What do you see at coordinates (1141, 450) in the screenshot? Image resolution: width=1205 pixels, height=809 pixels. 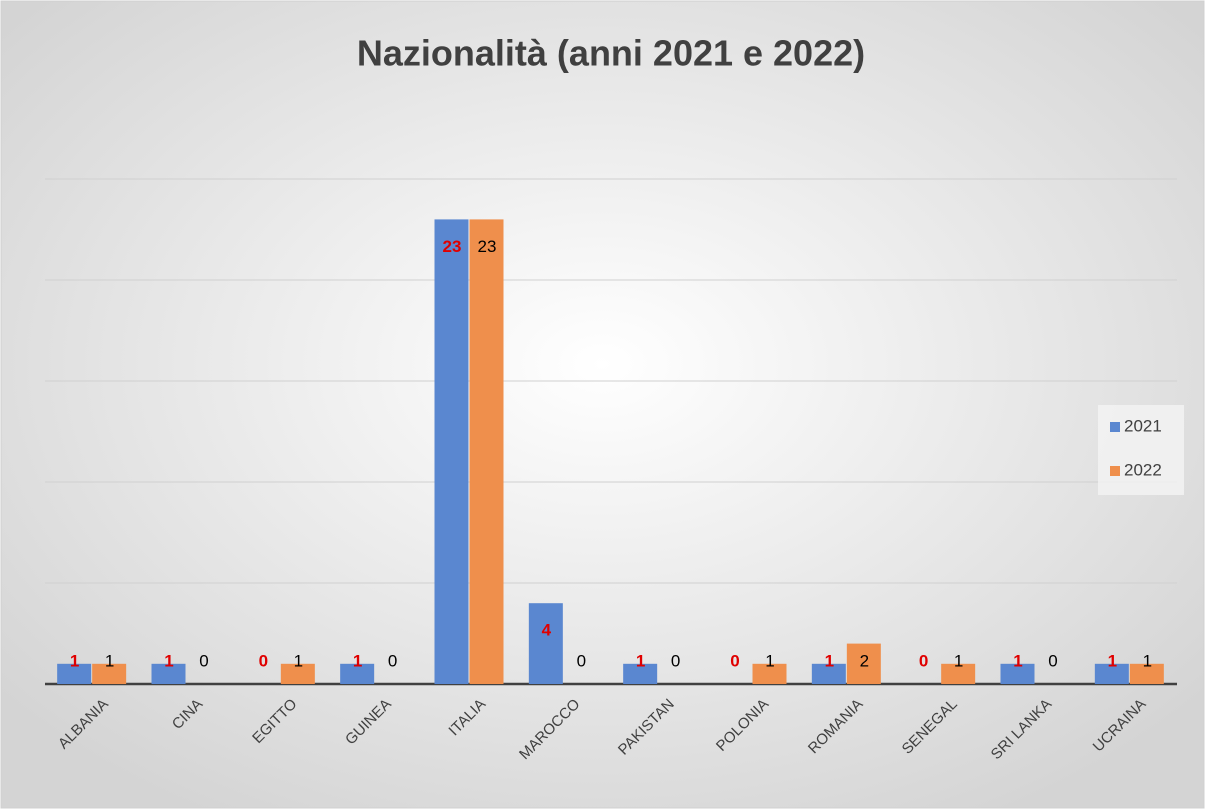 I see `legend-box` at bounding box center [1141, 450].